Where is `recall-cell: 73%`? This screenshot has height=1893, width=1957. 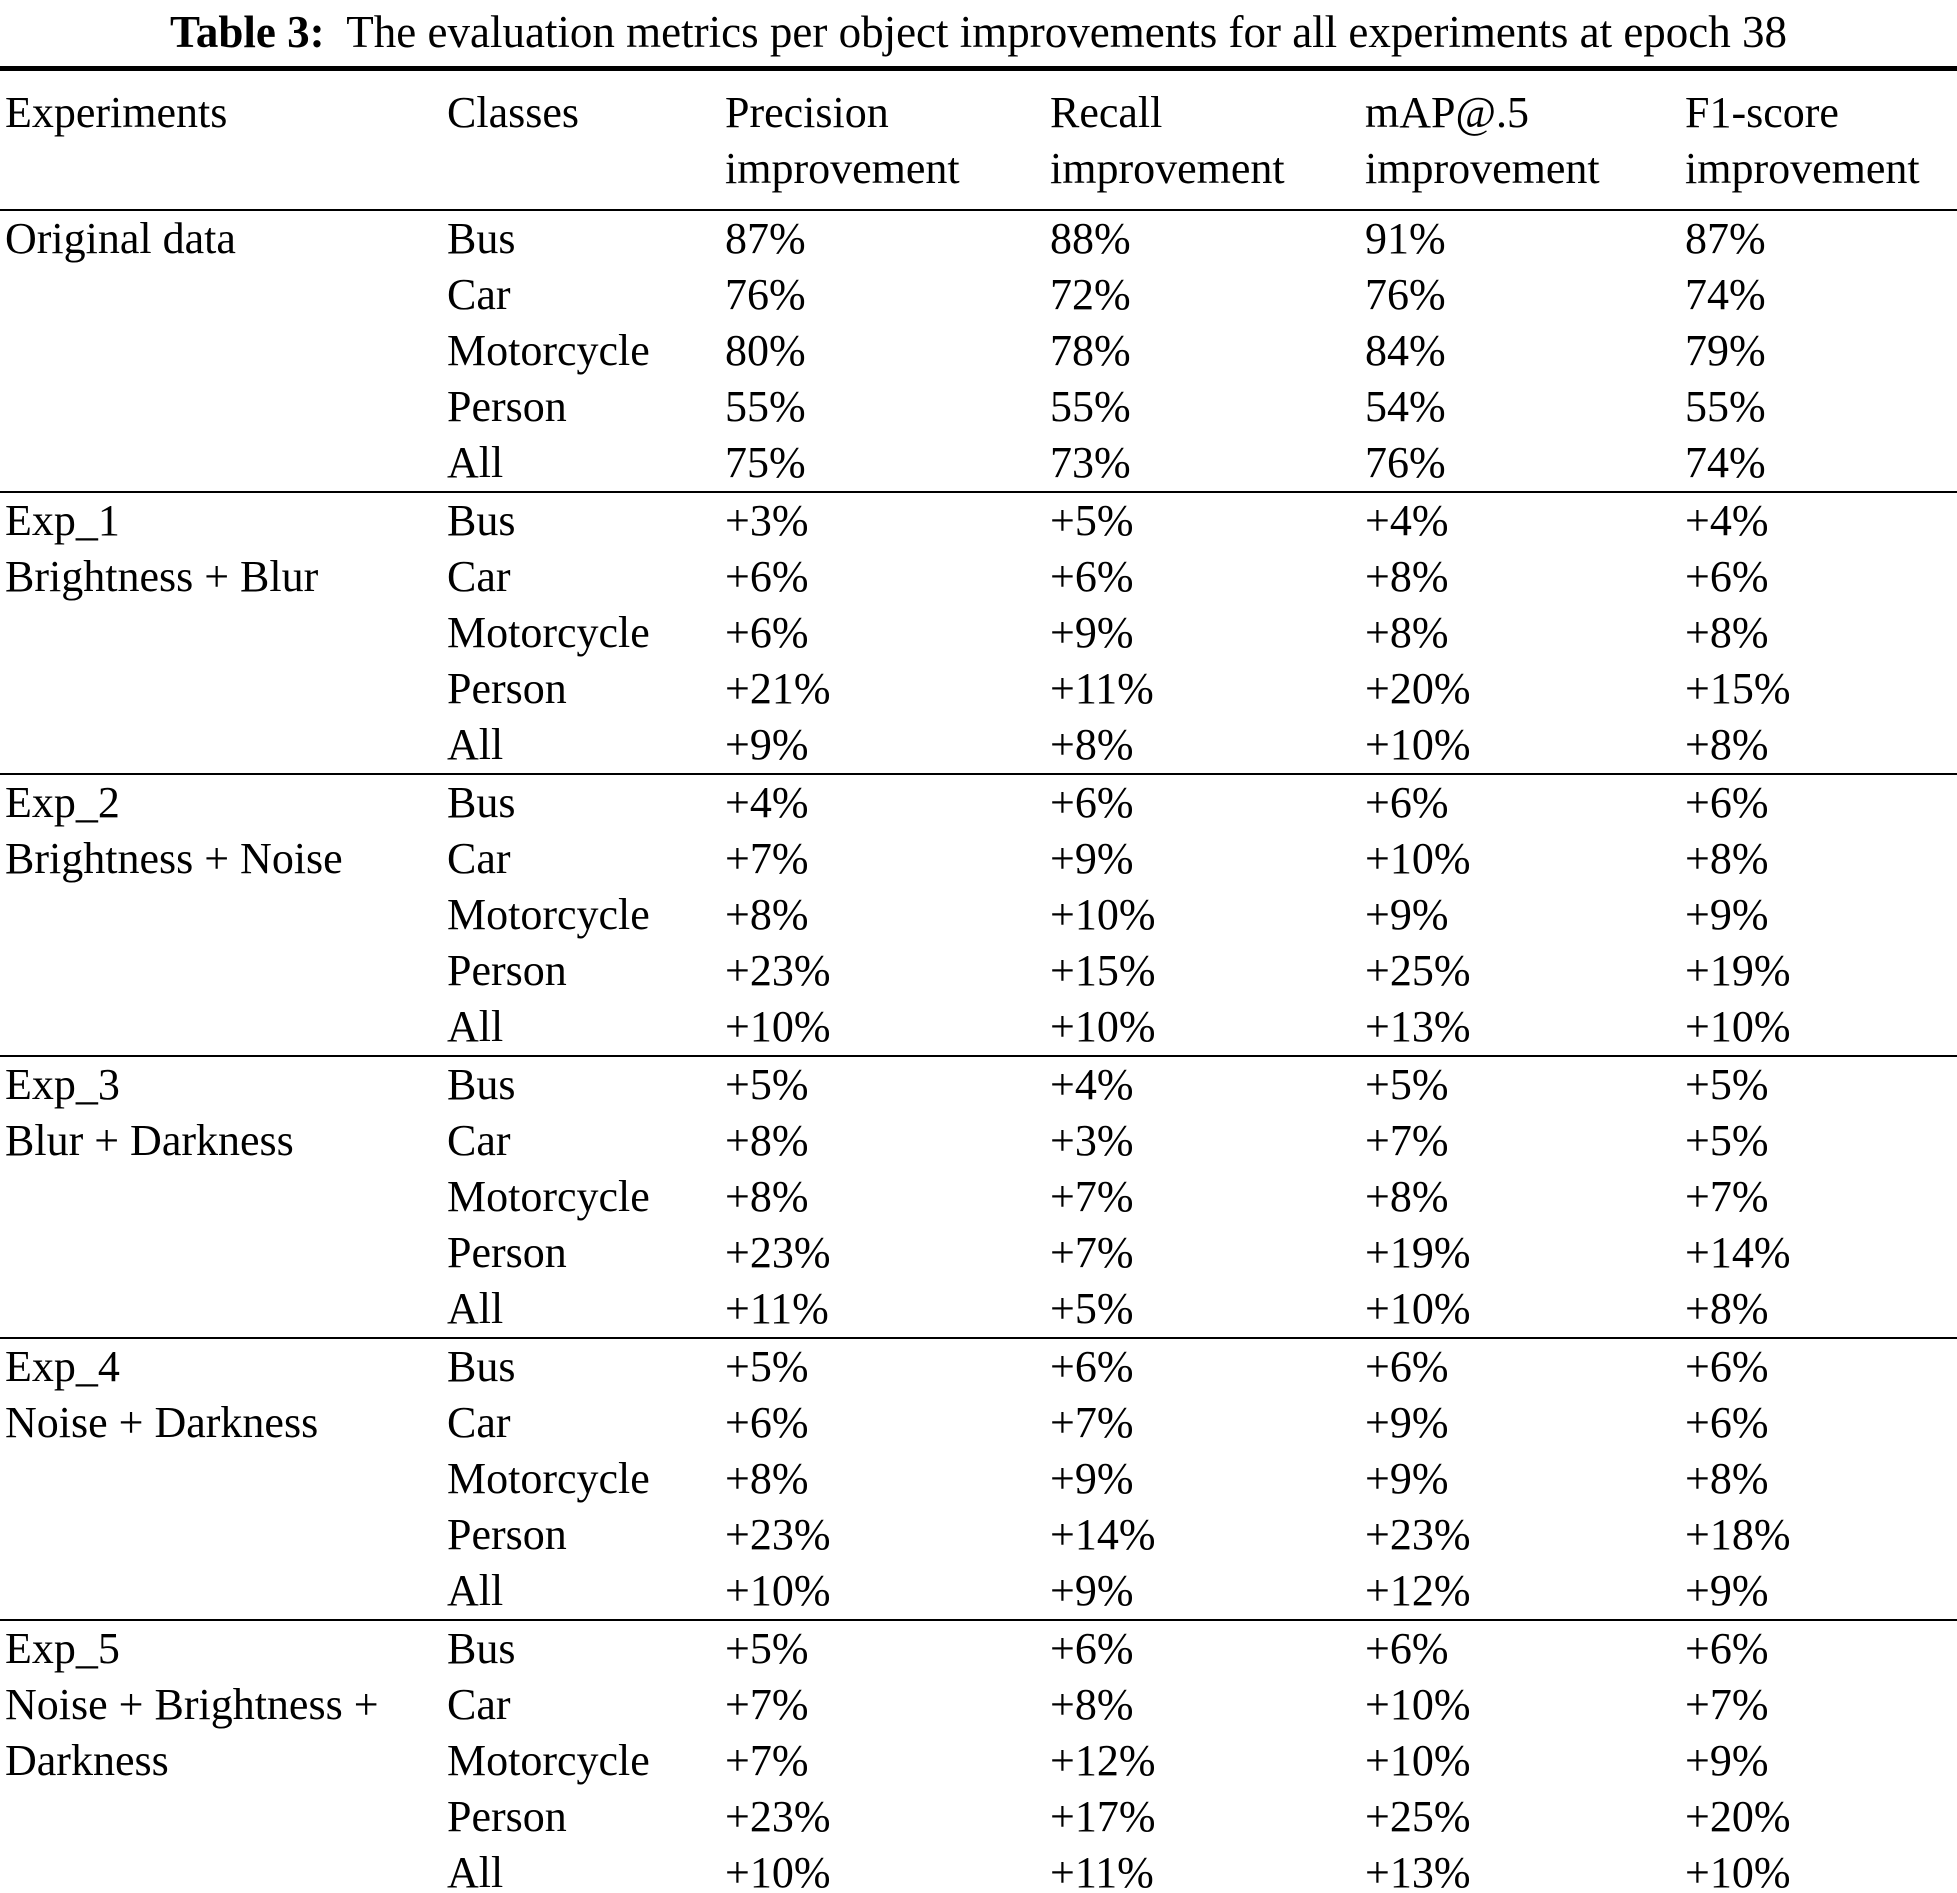 recall-cell: 73% is located at coordinates (1090, 462).